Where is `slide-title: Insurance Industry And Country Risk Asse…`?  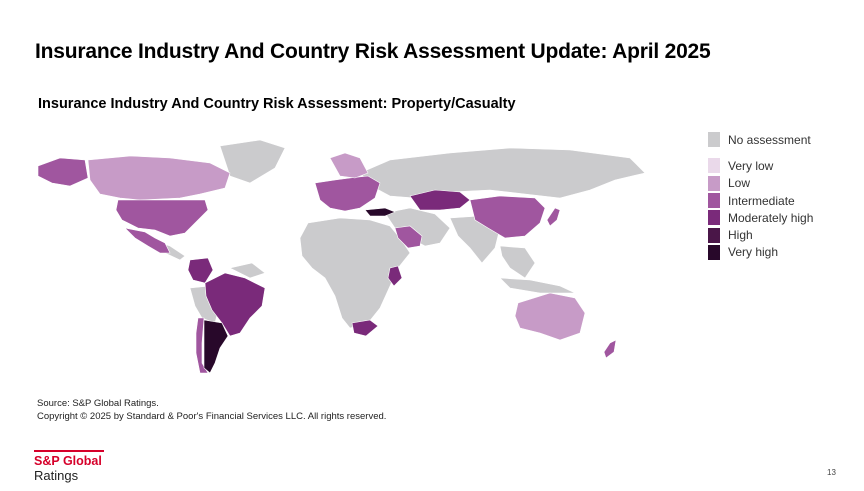
slide-title: Insurance Industry And Country Risk Asse… is located at coordinates (373, 51).